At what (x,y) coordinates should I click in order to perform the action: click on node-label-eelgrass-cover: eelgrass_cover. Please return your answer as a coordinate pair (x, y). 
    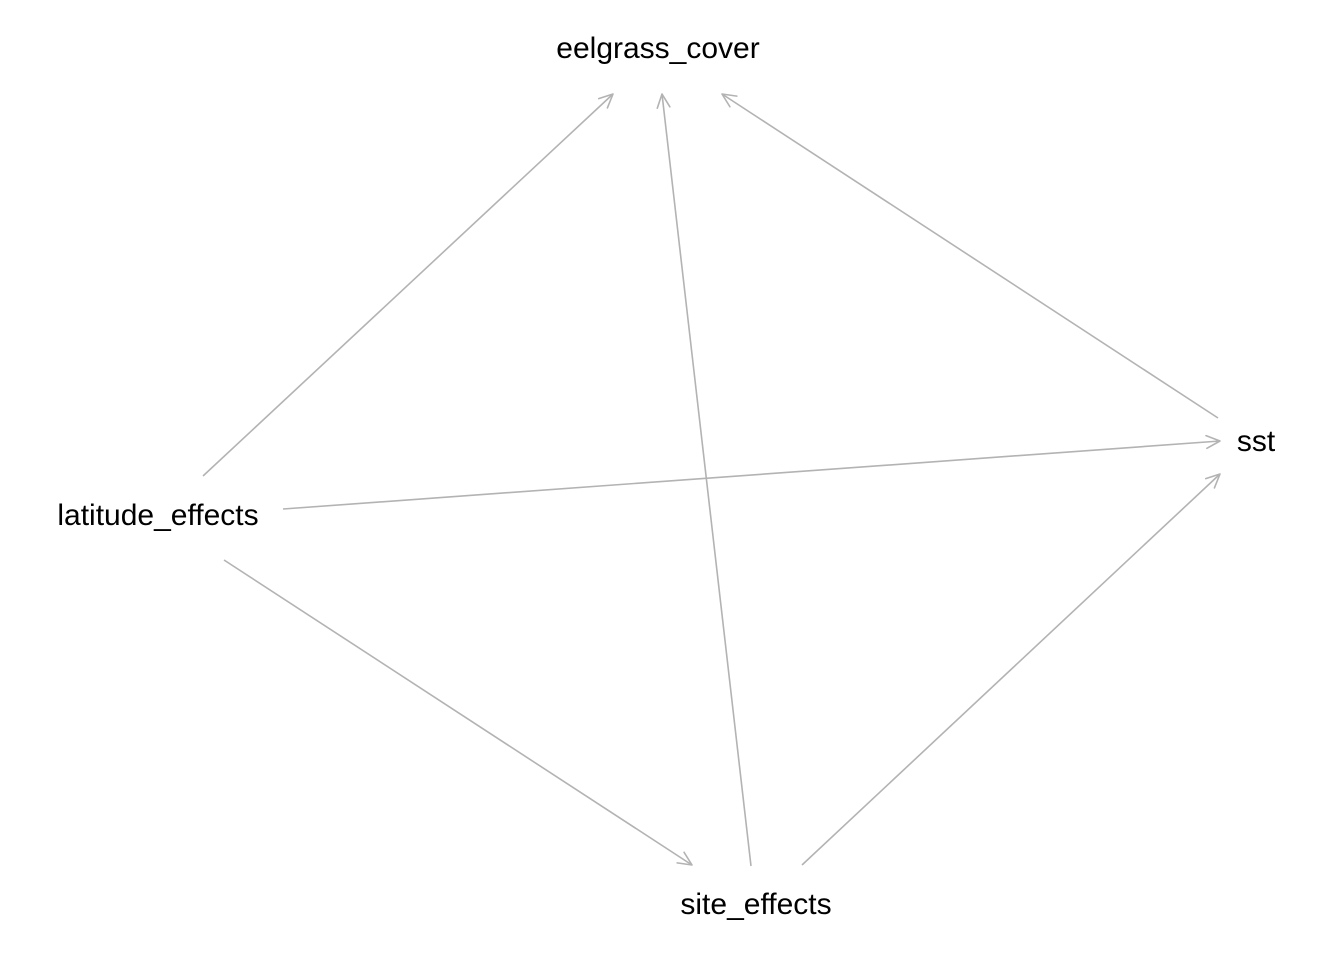
    Looking at the image, I should click on (657, 48).